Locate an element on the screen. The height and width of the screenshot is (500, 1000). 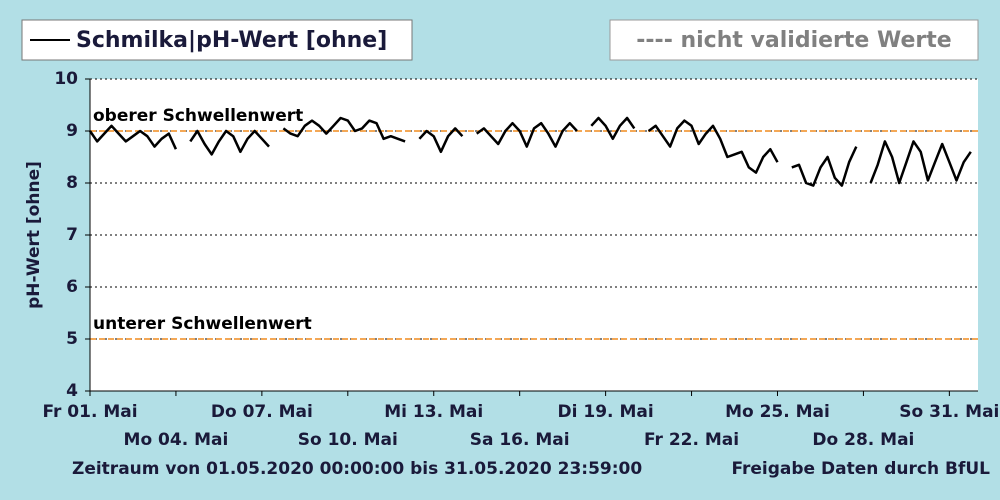
x-tick-label: Fr 01. Mai is located at coordinates (89, 412).